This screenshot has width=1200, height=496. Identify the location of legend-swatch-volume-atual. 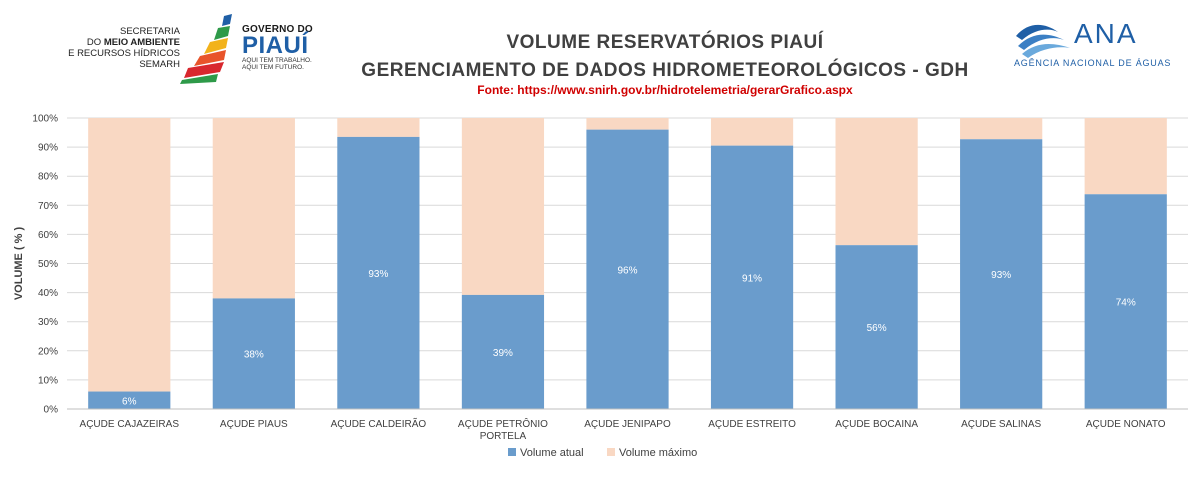
(512, 452).